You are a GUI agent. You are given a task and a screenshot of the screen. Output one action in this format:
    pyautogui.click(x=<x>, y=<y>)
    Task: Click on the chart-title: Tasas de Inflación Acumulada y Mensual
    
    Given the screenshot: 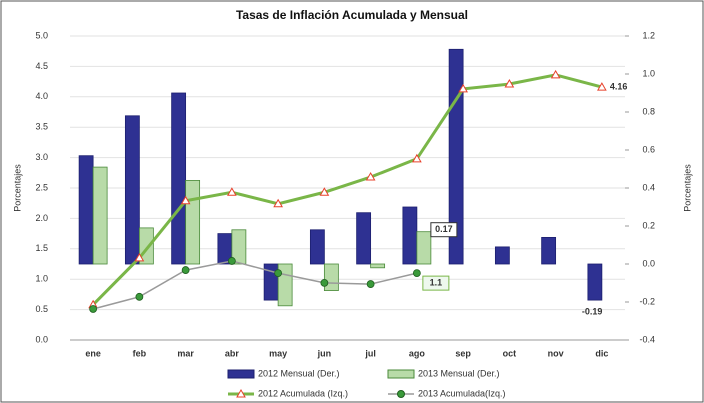 What is the action you would take?
    pyautogui.click(x=352, y=15)
    